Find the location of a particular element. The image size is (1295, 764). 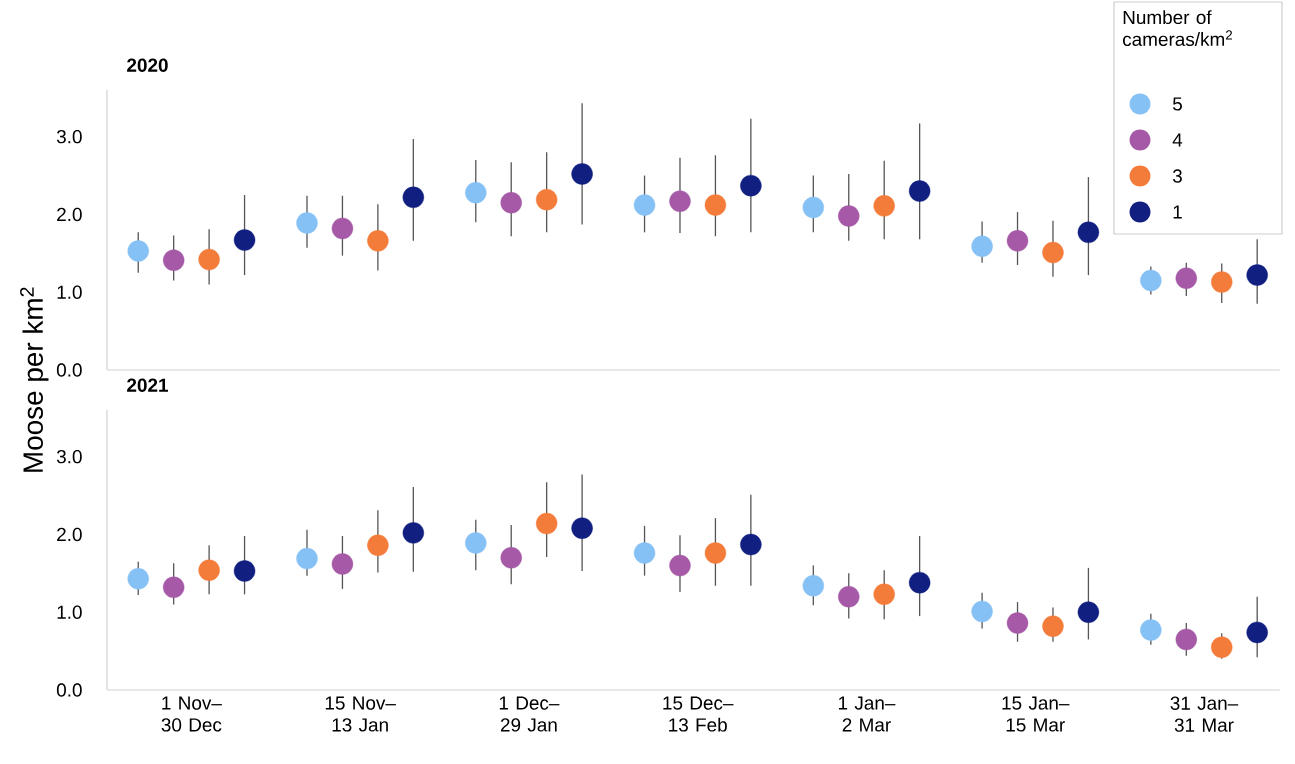

x-tick-label: 15 Dec– 13 Feb is located at coordinates (698, 714).